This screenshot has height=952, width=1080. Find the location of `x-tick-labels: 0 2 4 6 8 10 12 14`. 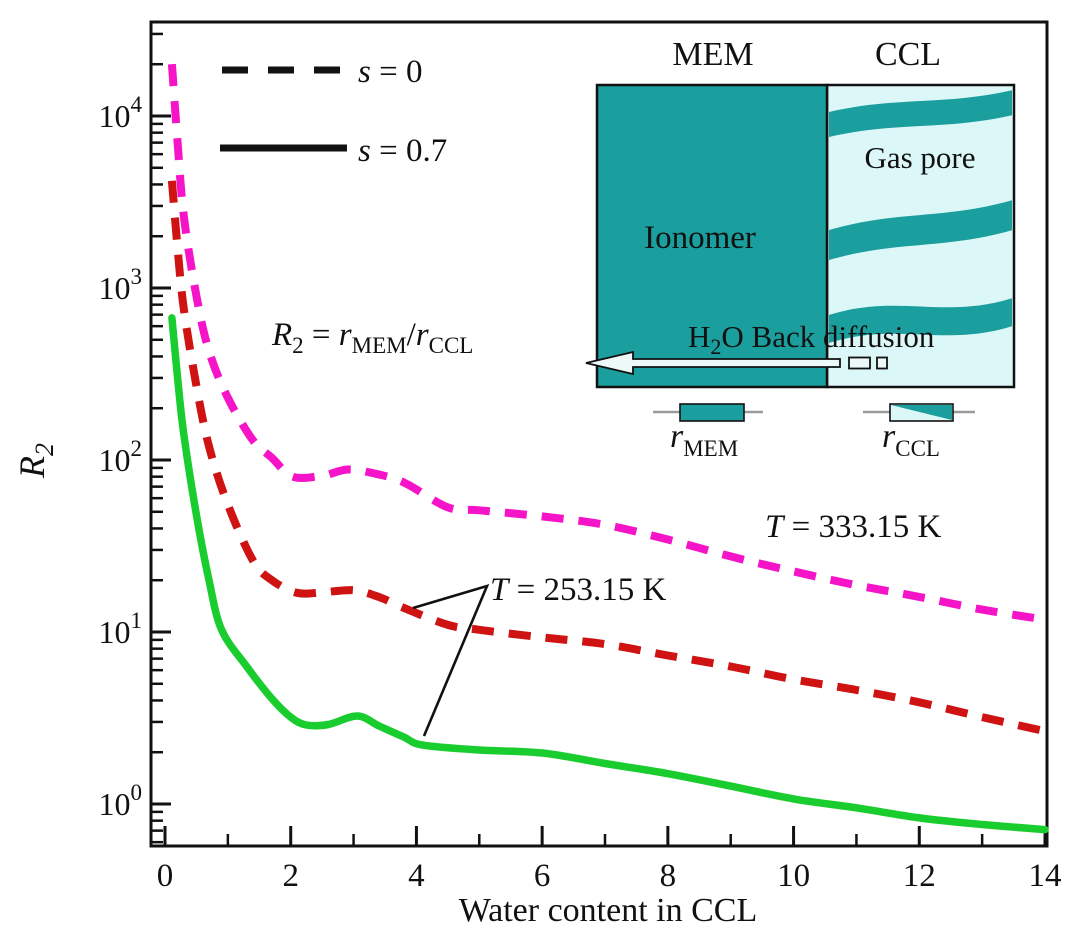

x-tick-labels: 0 2 4 6 8 10 12 14 is located at coordinates (609, 876).